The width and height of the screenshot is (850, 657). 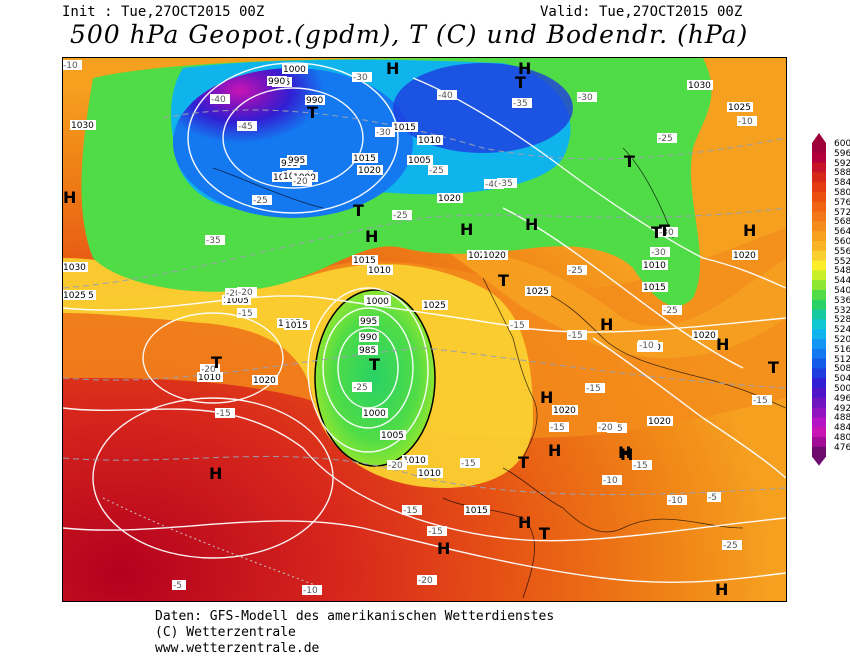 What do you see at coordinates (842, 281) in the screenshot?
I see `legend-label: 544` at bounding box center [842, 281].